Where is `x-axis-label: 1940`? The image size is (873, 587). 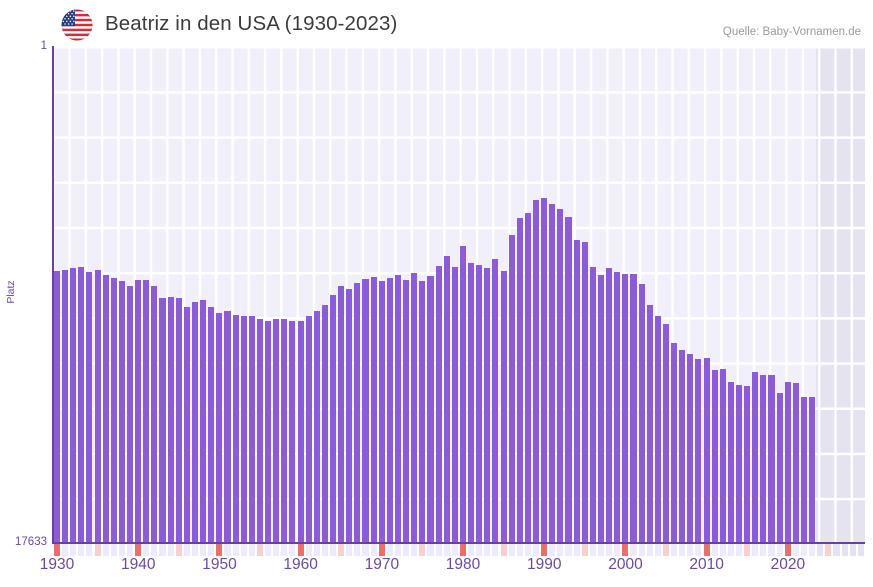
x-axis-label: 1940 is located at coordinates (138, 564).